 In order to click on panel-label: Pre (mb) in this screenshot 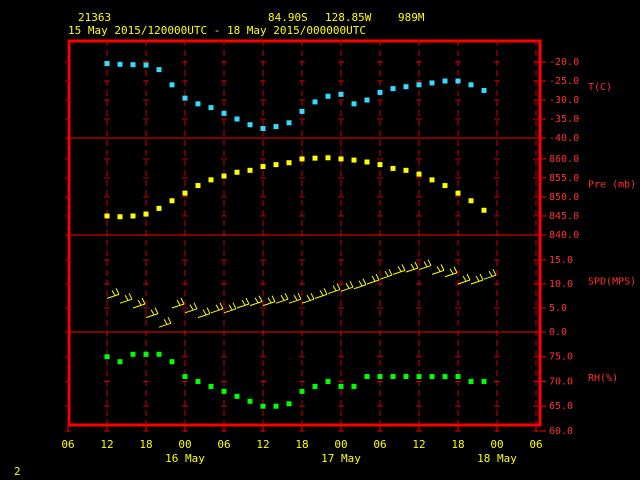, I will do `click(612, 185)`.